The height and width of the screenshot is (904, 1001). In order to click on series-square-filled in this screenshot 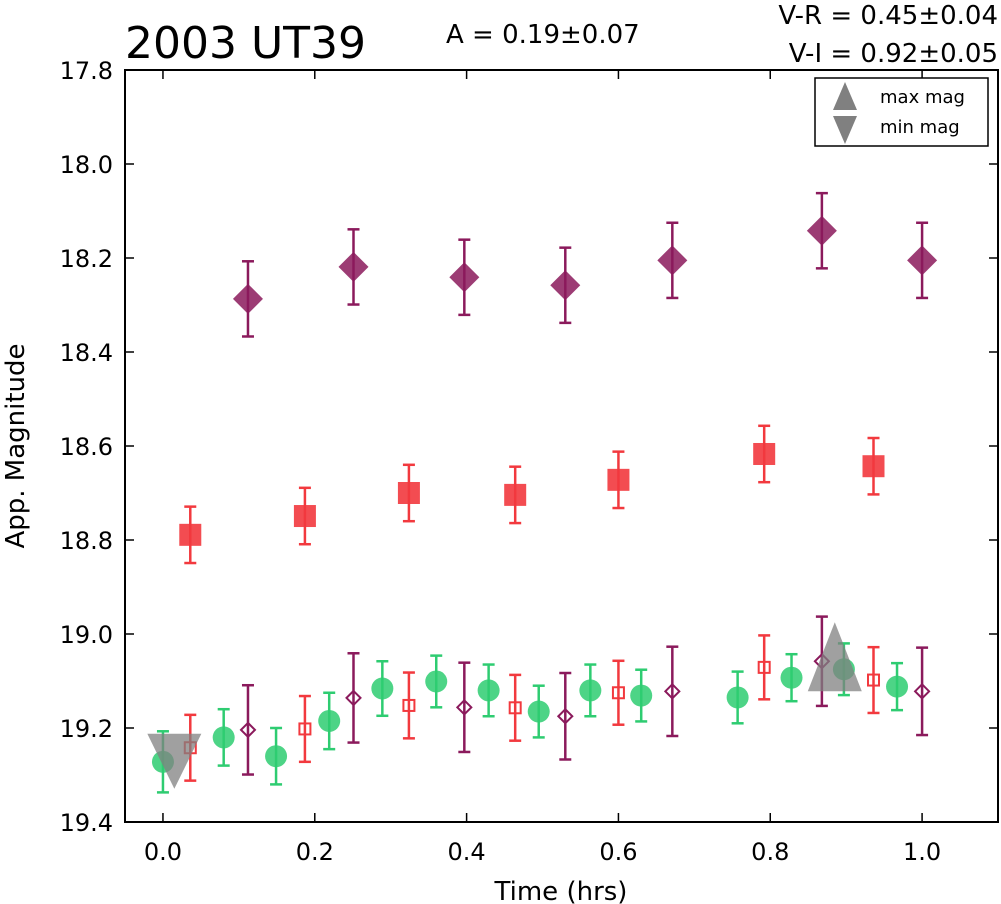, I will do `click(532, 494)`.